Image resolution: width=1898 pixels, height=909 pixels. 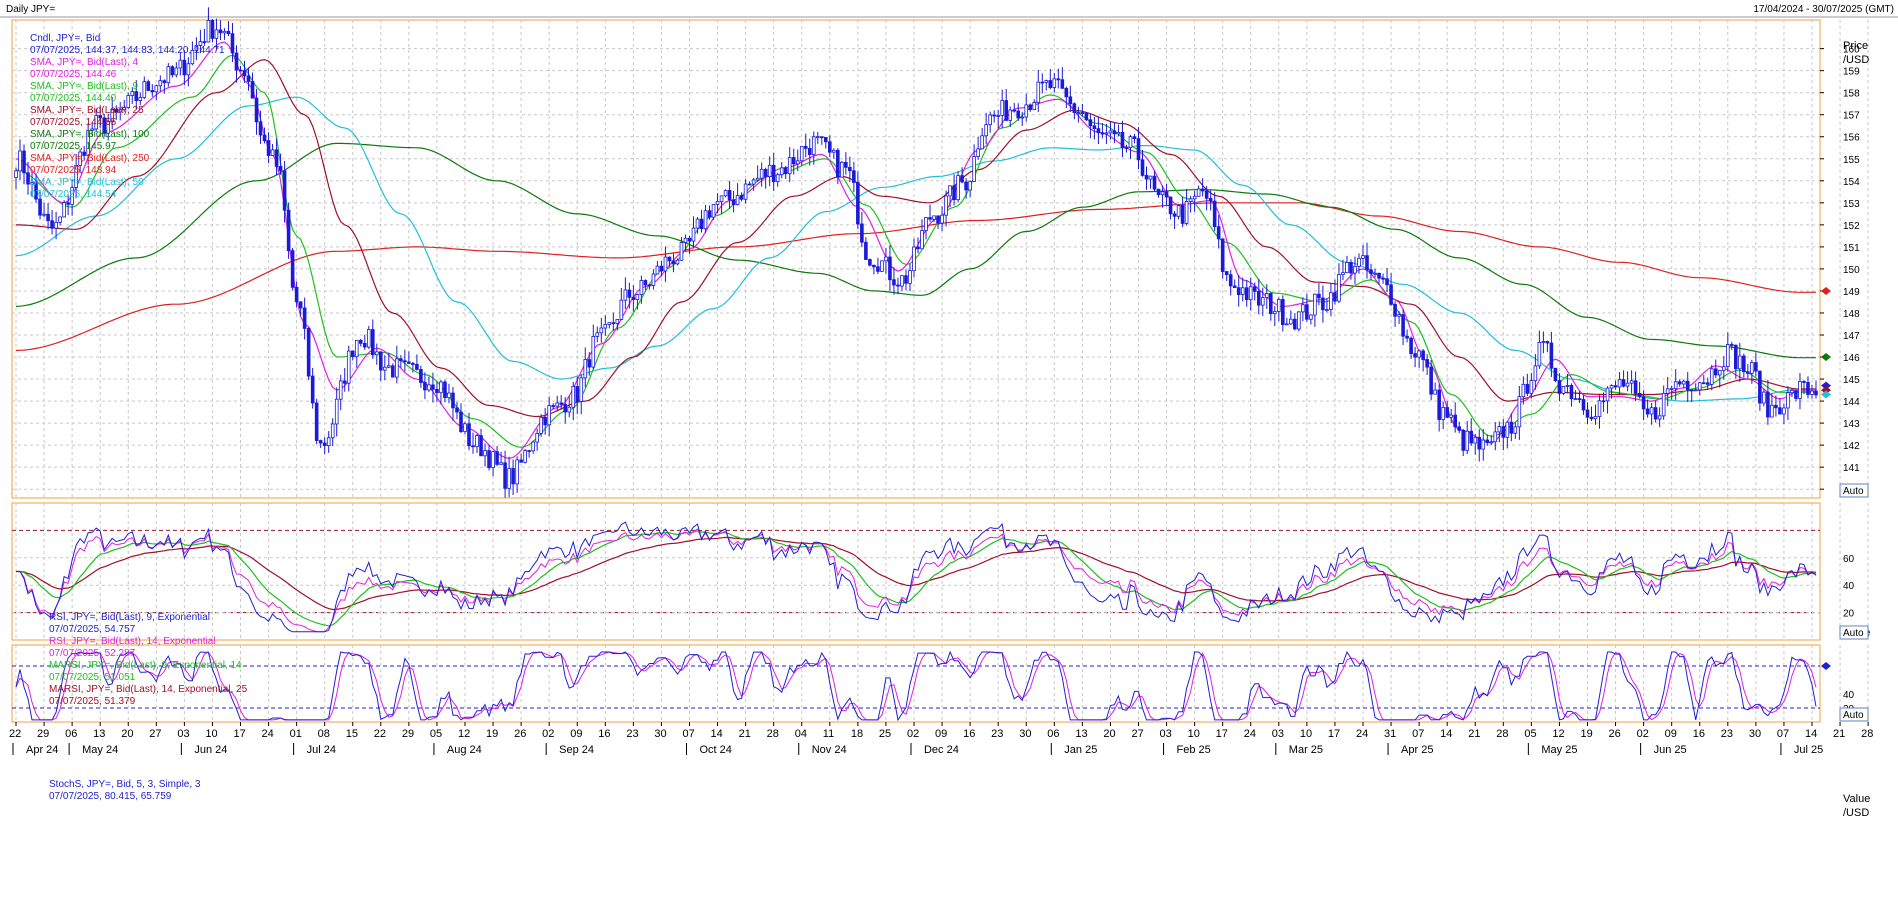 What do you see at coordinates (1851, 72) in the screenshot?
I see `price-tick-label: 159` at bounding box center [1851, 72].